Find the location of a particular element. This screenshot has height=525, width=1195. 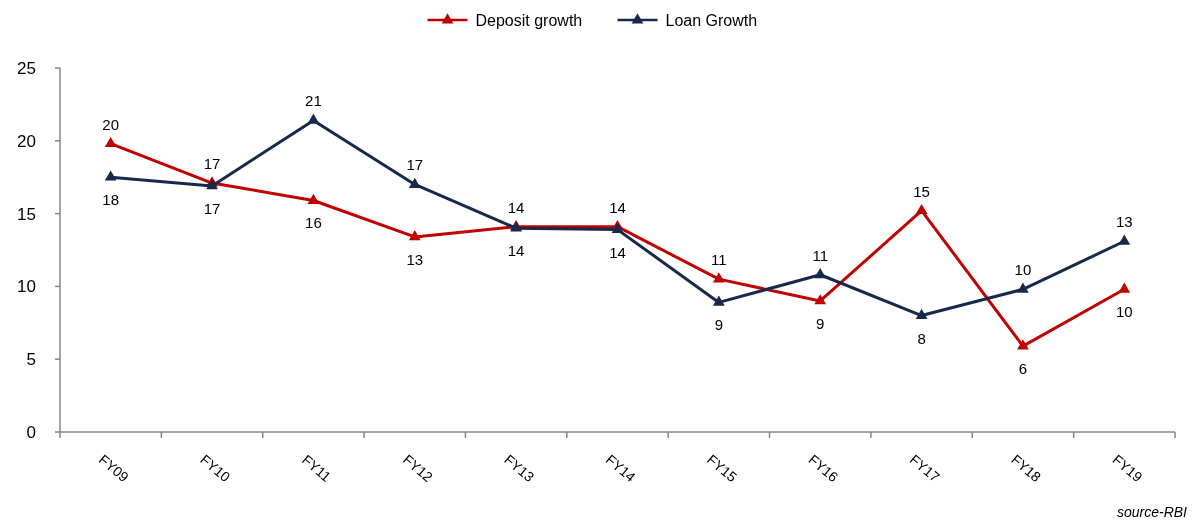

data-label: 8 is located at coordinates (921, 338).